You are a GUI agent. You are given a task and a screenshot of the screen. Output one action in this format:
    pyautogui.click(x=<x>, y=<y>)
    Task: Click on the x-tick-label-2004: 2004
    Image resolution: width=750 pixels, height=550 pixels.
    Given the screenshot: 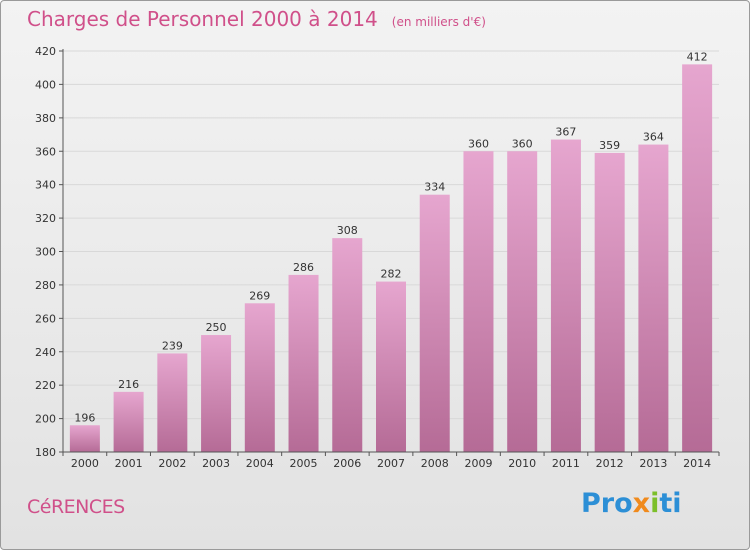 What is the action you would take?
    pyautogui.click(x=260, y=463)
    